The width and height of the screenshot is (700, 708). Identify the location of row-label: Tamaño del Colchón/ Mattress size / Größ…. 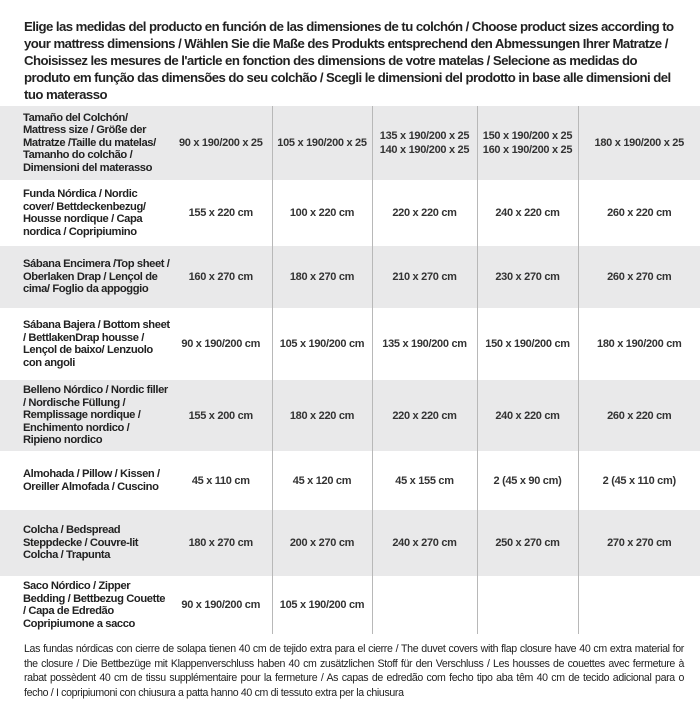
(85, 143).